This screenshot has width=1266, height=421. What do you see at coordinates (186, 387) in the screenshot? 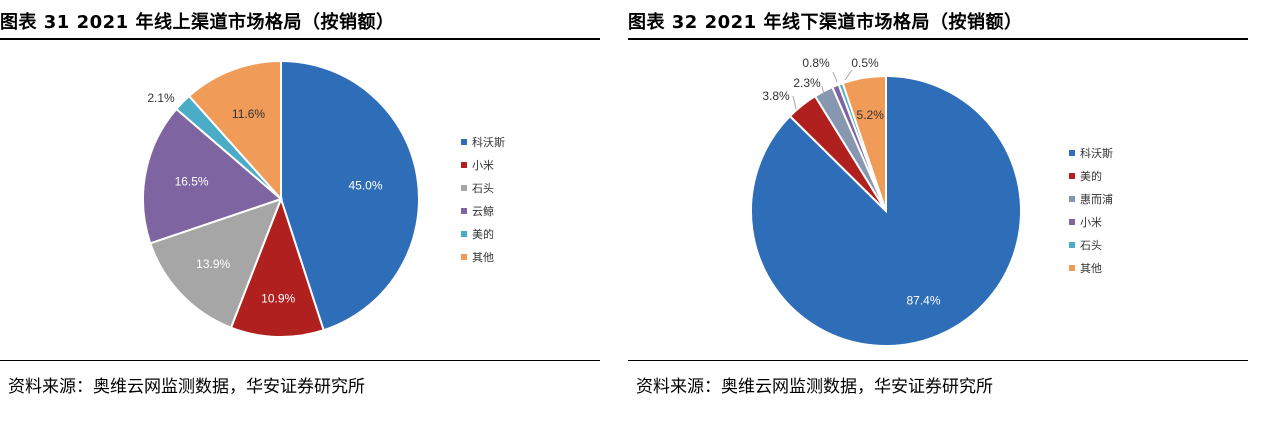
I see `left-source-note: 资料来源：奥维云网监测数据，华安证券研究所` at bounding box center [186, 387].